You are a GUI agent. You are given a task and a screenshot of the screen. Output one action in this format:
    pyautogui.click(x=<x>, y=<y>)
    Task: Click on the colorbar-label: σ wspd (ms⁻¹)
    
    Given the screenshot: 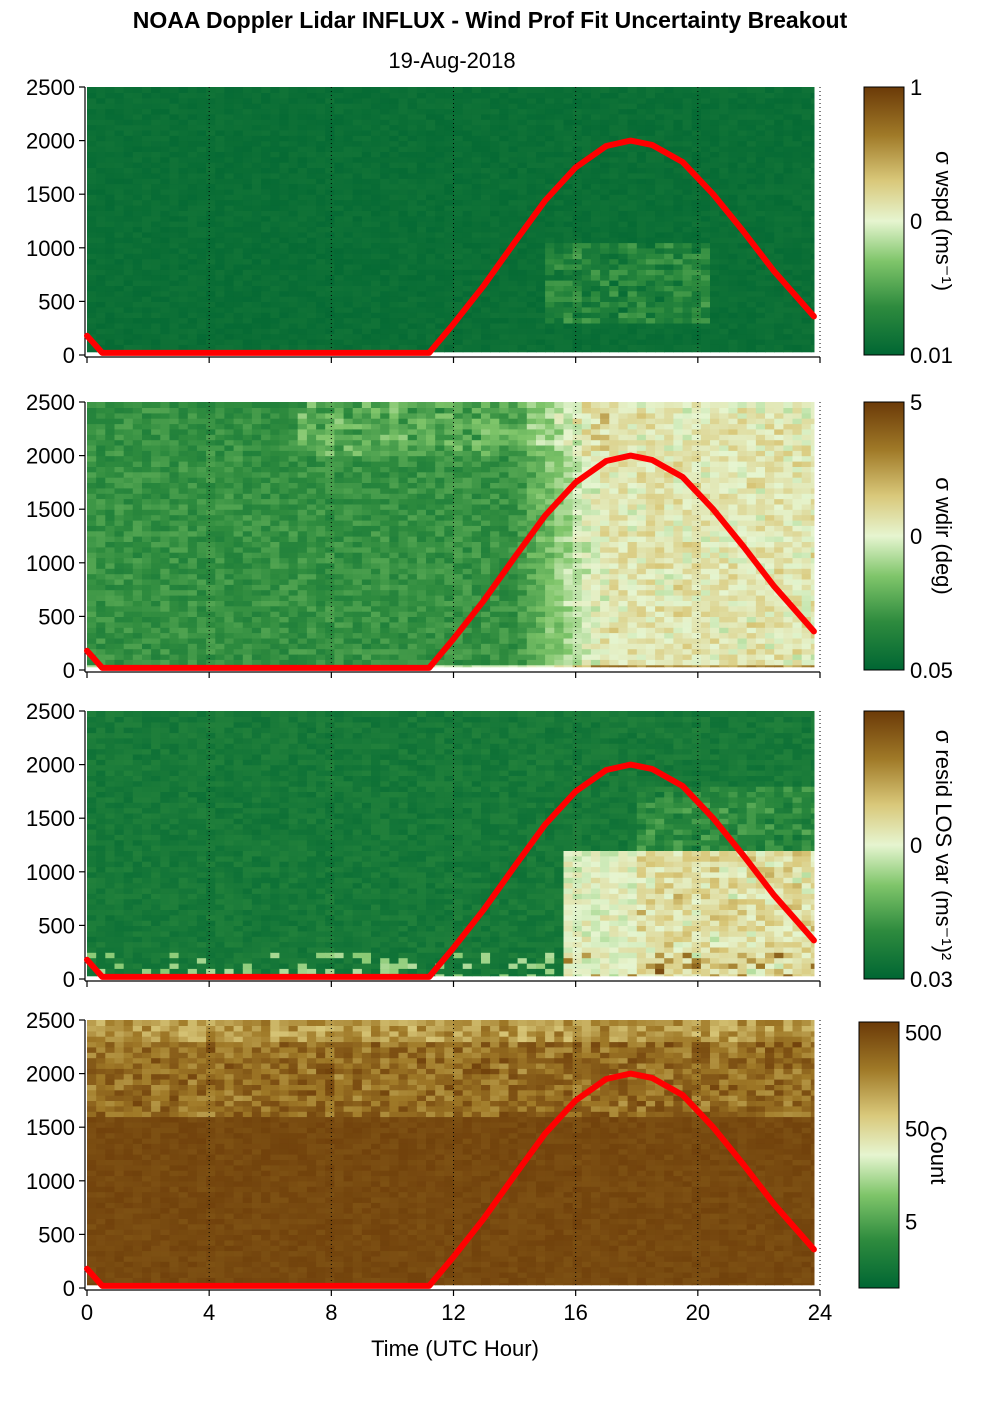 What is the action you would take?
    pyautogui.click(x=943, y=221)
    